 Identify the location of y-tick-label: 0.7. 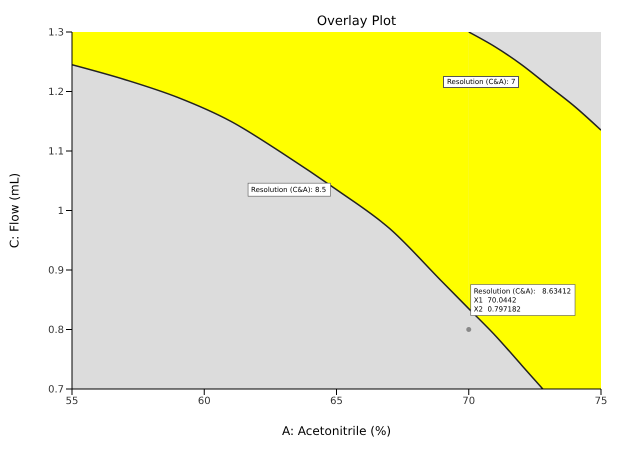
(56, 390).